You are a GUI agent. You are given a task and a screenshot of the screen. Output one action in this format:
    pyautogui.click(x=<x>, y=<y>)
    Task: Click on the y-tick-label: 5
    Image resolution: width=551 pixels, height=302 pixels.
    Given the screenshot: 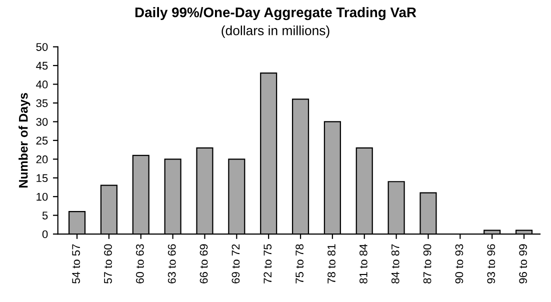 What is the action you would take?
    pyautogui.click(x=45, y=216)
    